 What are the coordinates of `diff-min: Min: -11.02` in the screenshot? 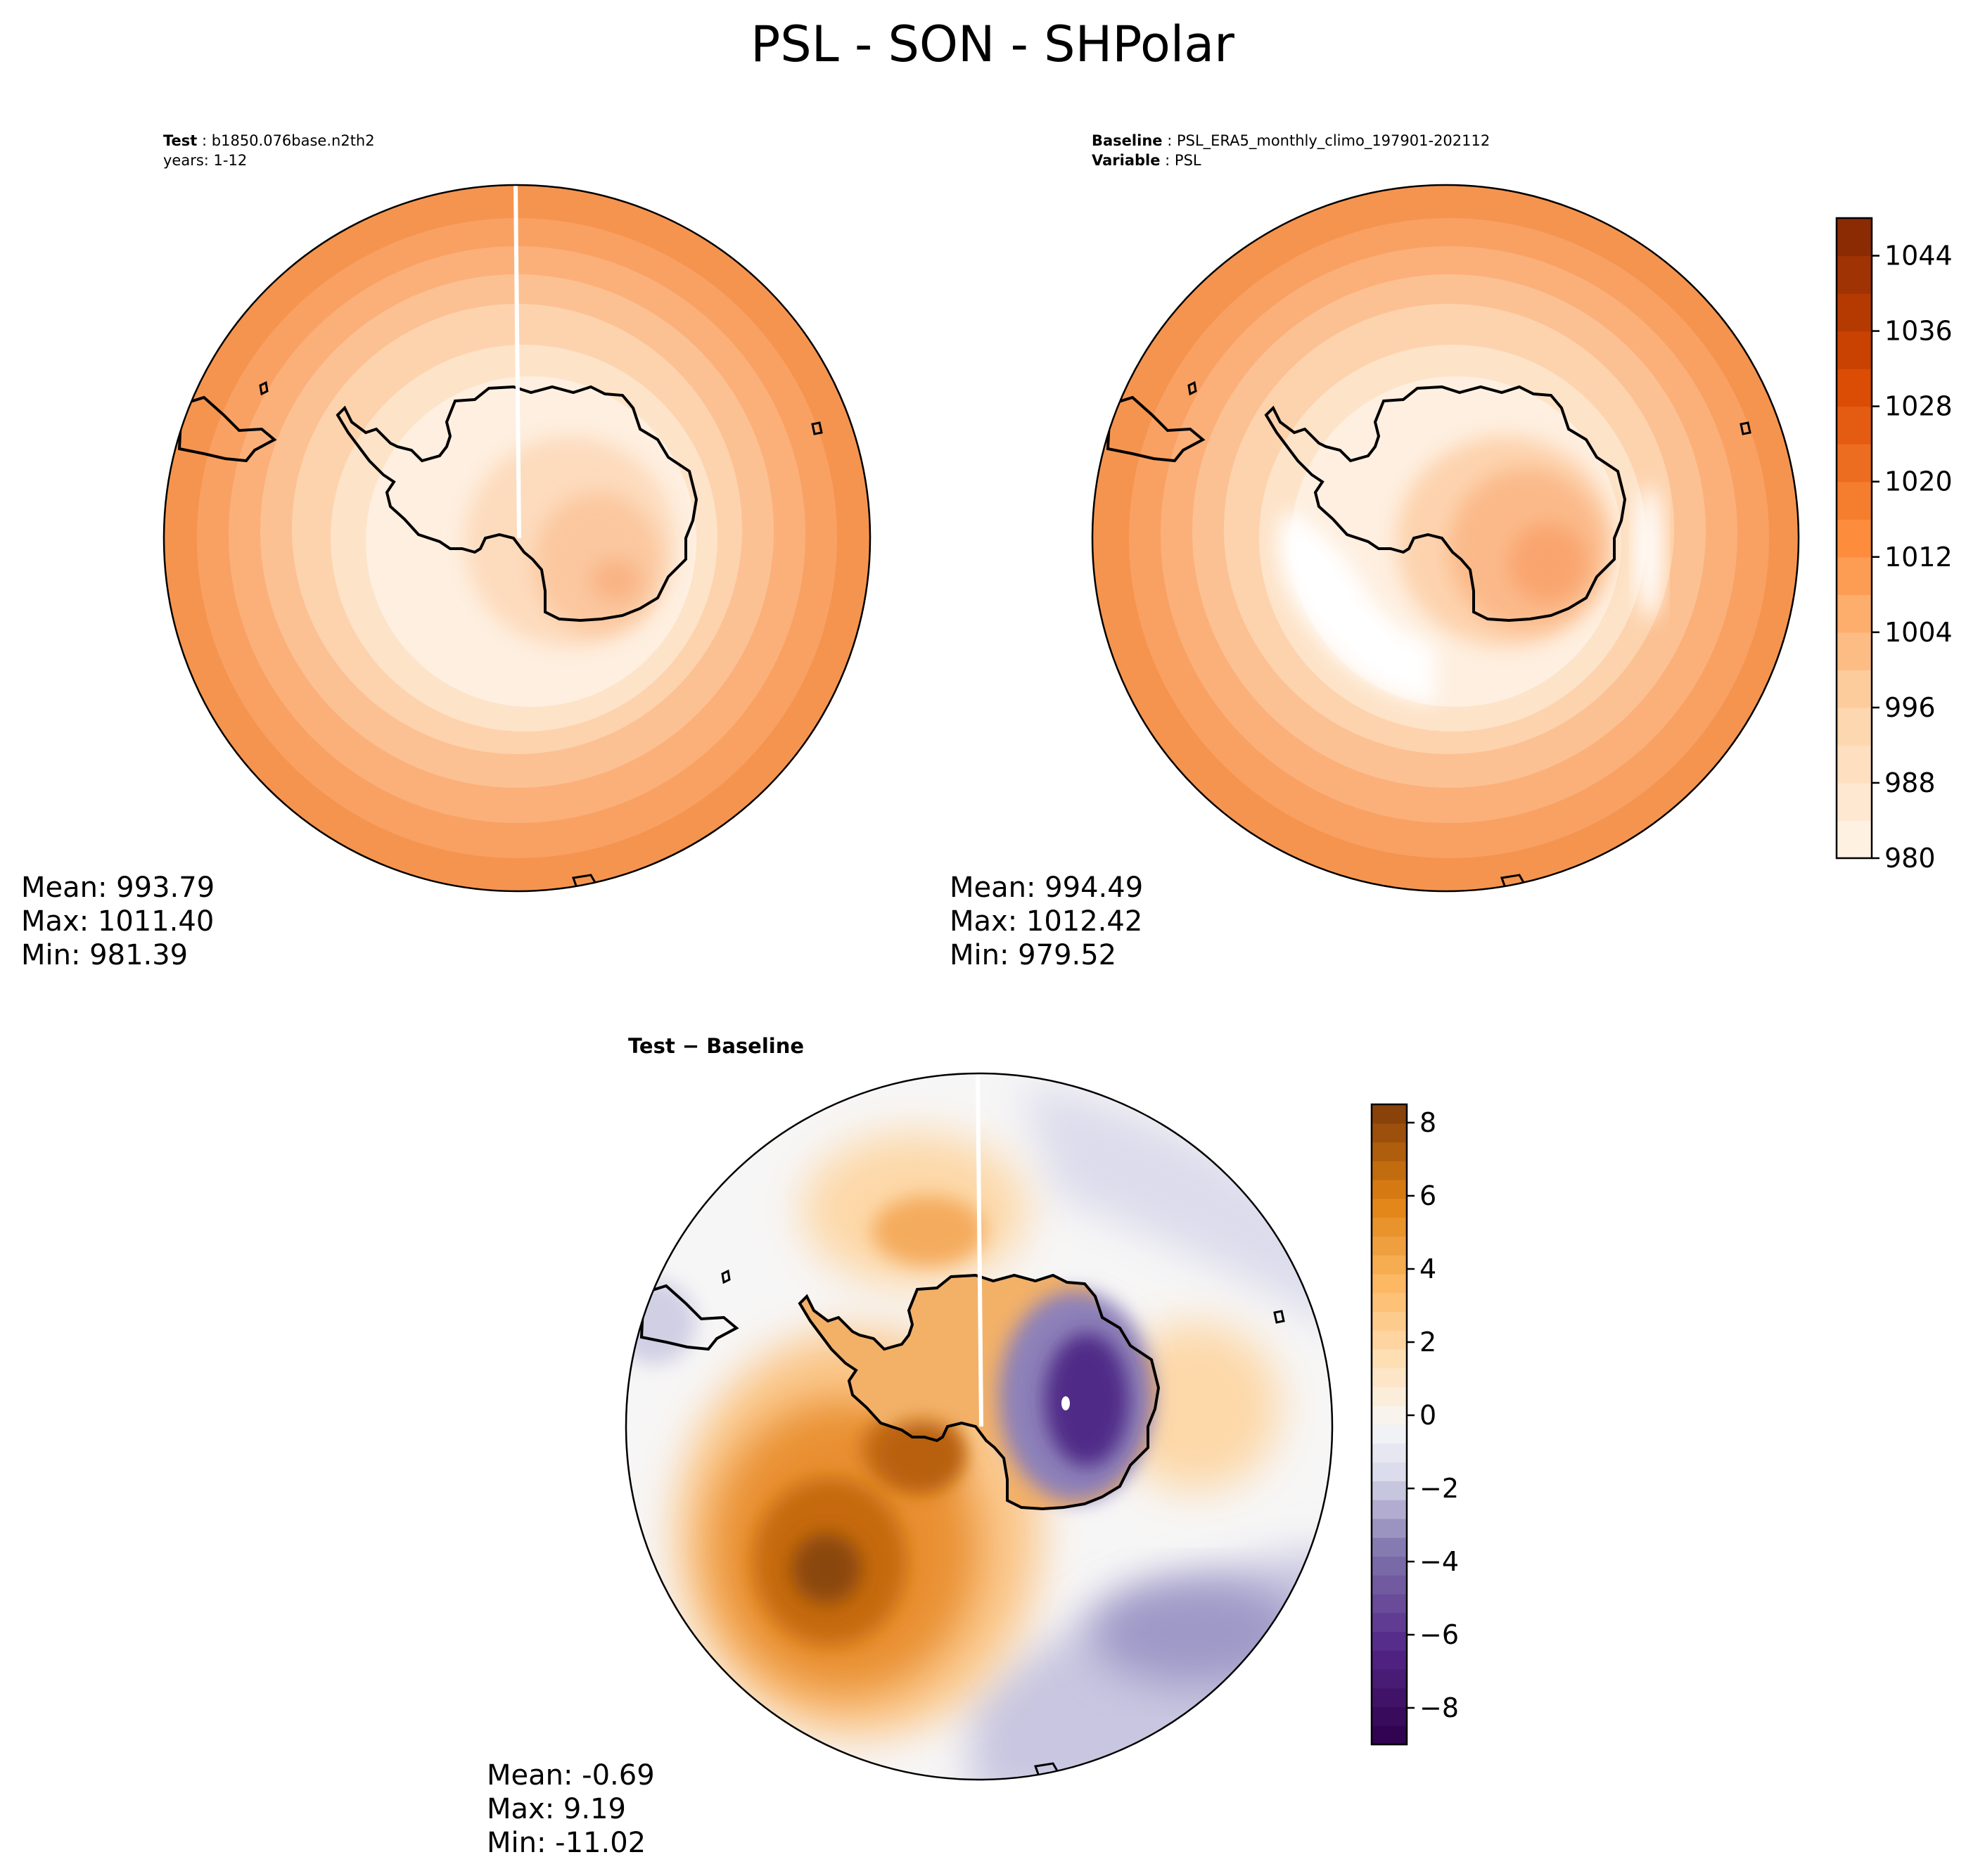 It's located at (566, 1843).